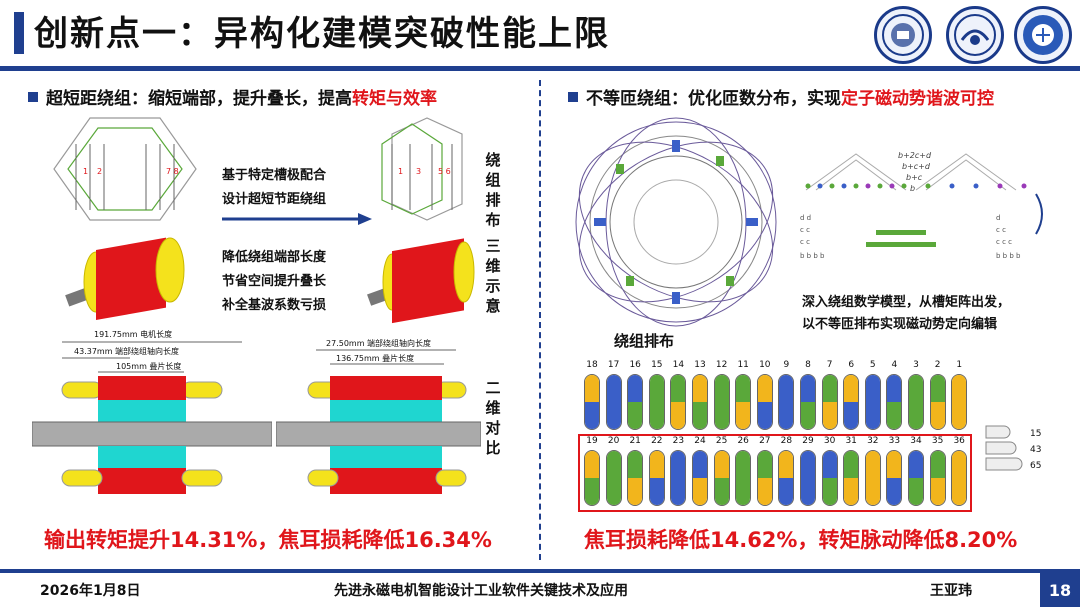  What do you see at coordinates (913, 188) in the screenshot?
I see `formula: b` at bounding box center [913, 188].